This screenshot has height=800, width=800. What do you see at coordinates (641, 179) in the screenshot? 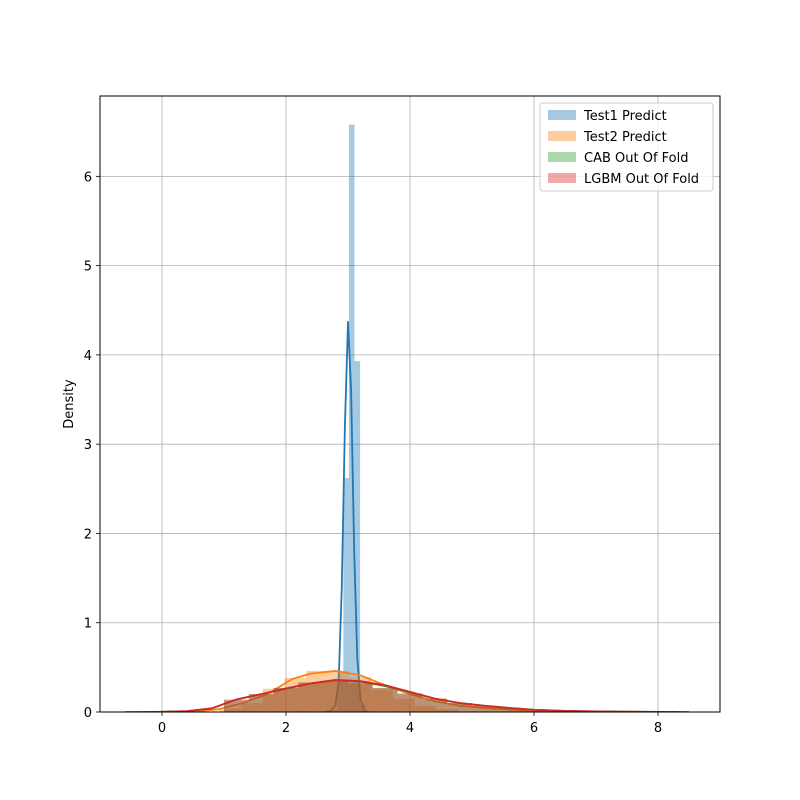
I see `legend-label: LGBM Out Of Fold` at bounding box center [641, 179].